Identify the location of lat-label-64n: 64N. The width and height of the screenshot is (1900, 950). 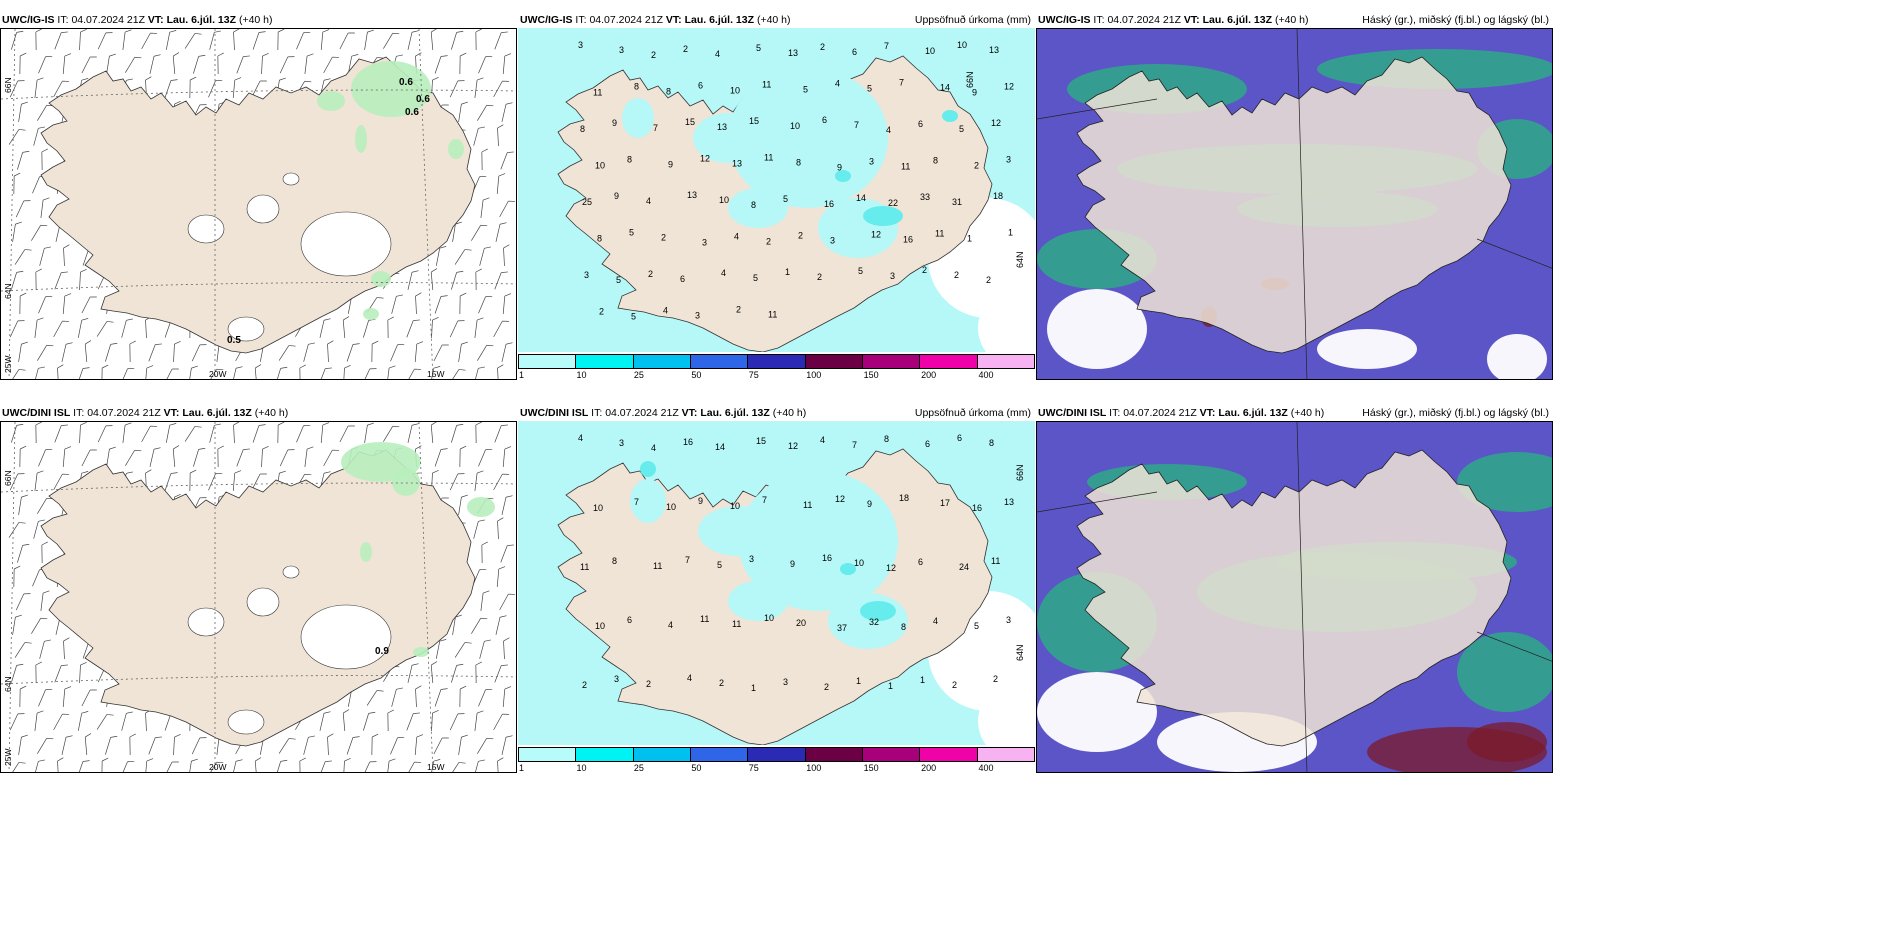
(8, 684).